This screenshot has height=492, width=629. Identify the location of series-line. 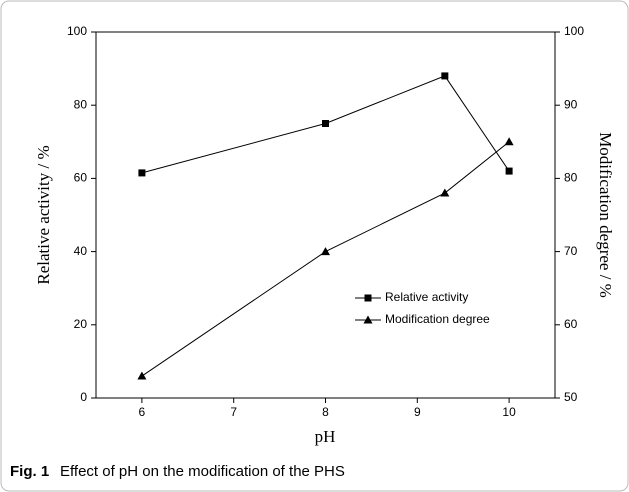
(325, 124).